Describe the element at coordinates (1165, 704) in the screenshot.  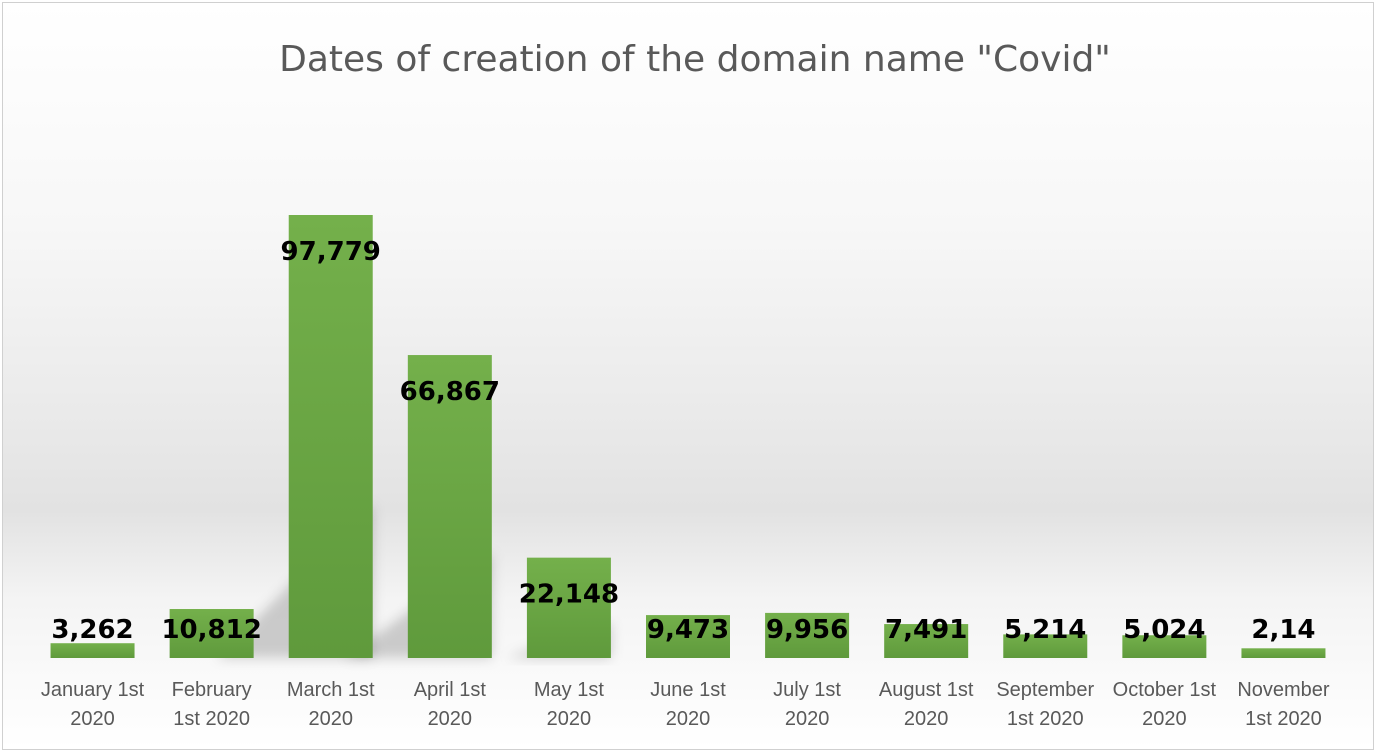
I see `x-tick-label: October 1st 2020` at that location.